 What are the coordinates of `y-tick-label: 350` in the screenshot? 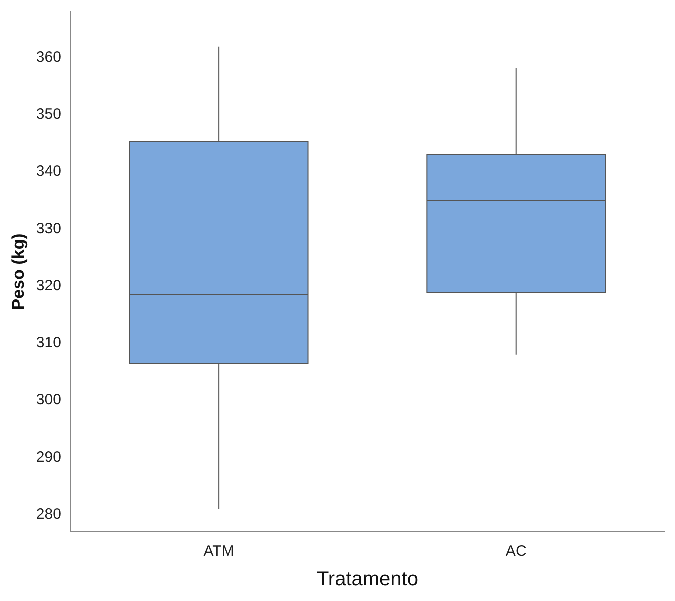 It's located at (49, 114).